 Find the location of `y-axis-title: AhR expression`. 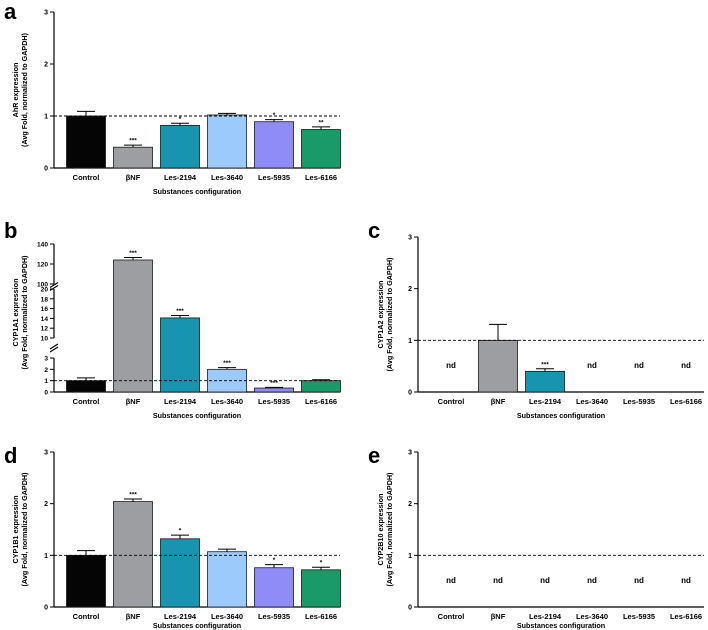

y-axis-title: AhR expression is located at coordinates (15, 90).